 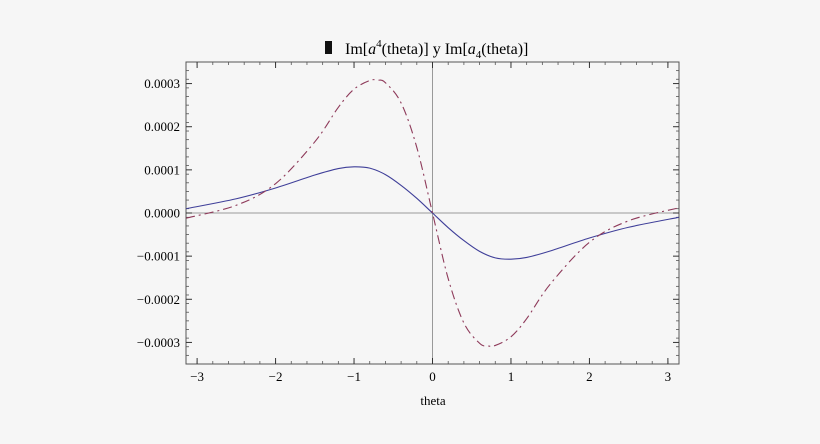 I want to click on title-text: Im[a4(theta)] y Im[a4(theta)], so click(x=436, y=49).